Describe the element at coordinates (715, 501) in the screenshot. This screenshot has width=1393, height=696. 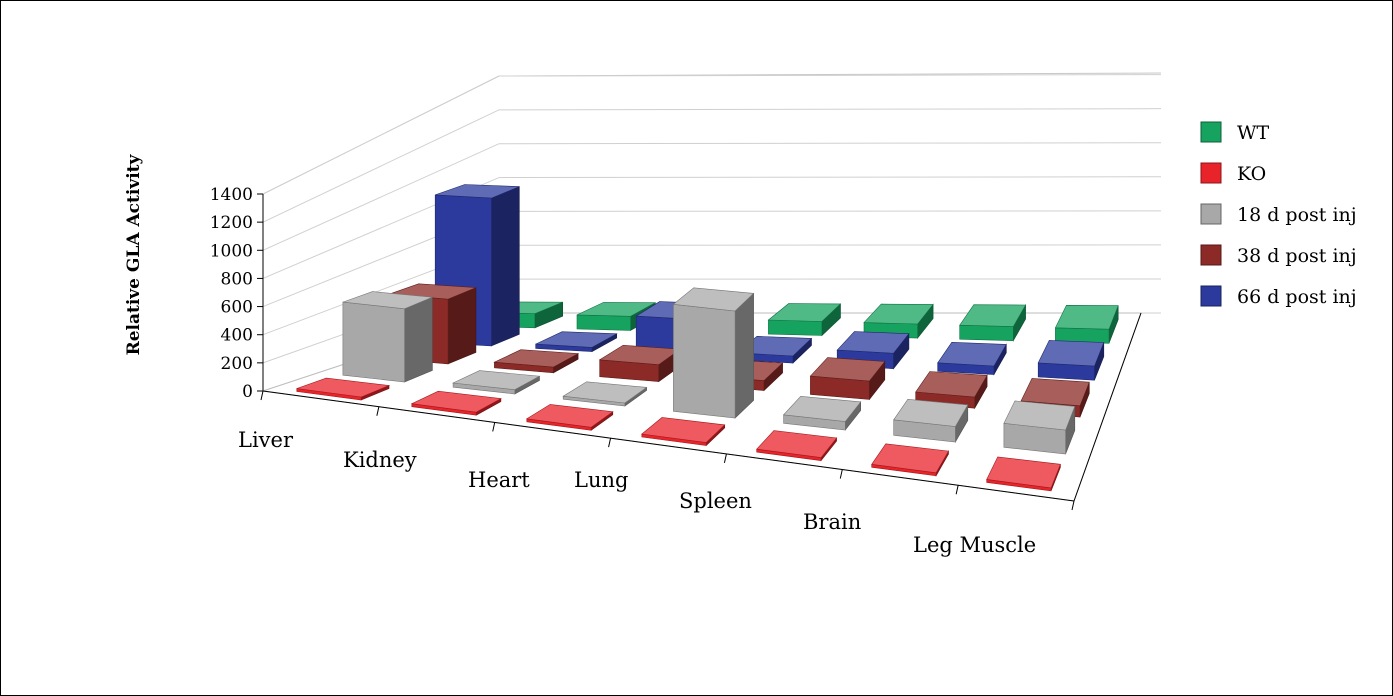
I see `x-tick-label: Spleen` at that location.